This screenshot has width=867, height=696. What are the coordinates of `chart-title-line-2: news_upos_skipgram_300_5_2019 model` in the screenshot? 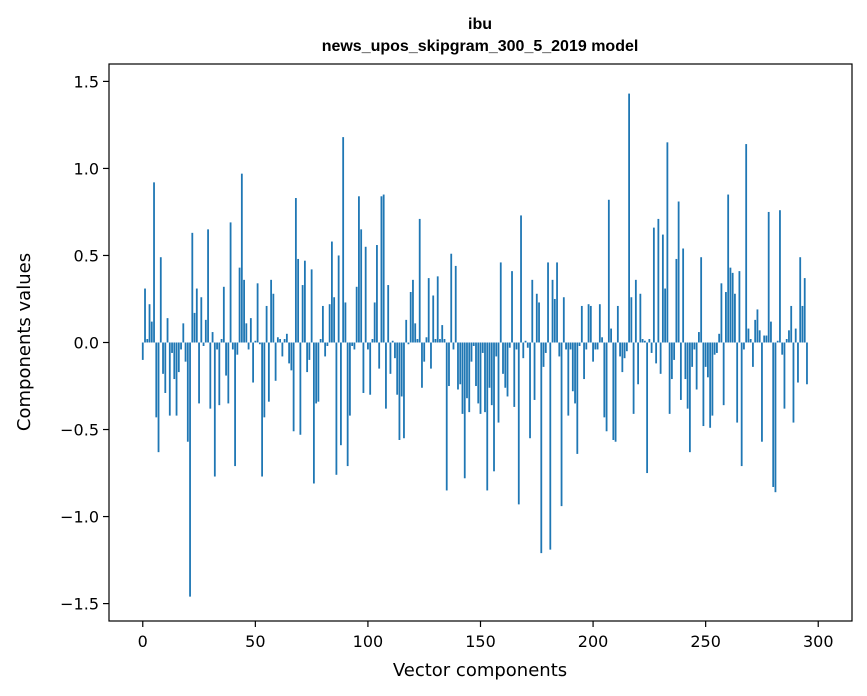 It's located at (480, 46).